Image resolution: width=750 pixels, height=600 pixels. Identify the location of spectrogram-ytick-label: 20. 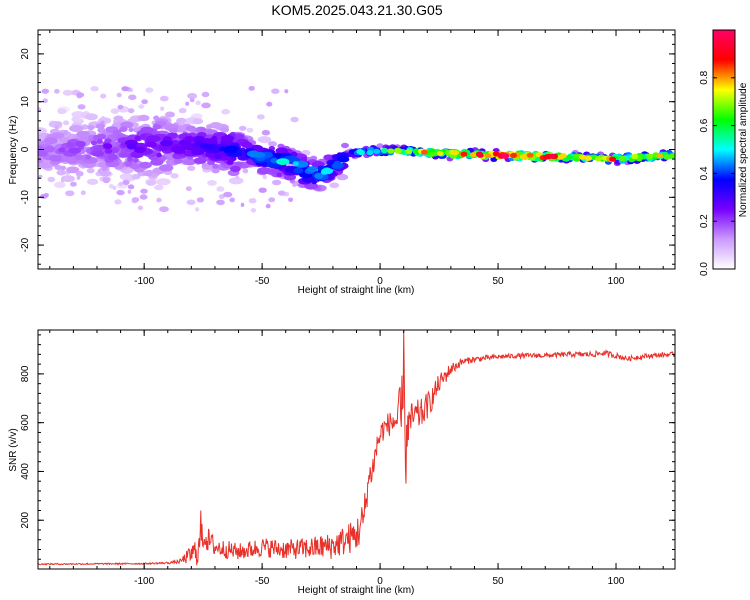
(25, 54).